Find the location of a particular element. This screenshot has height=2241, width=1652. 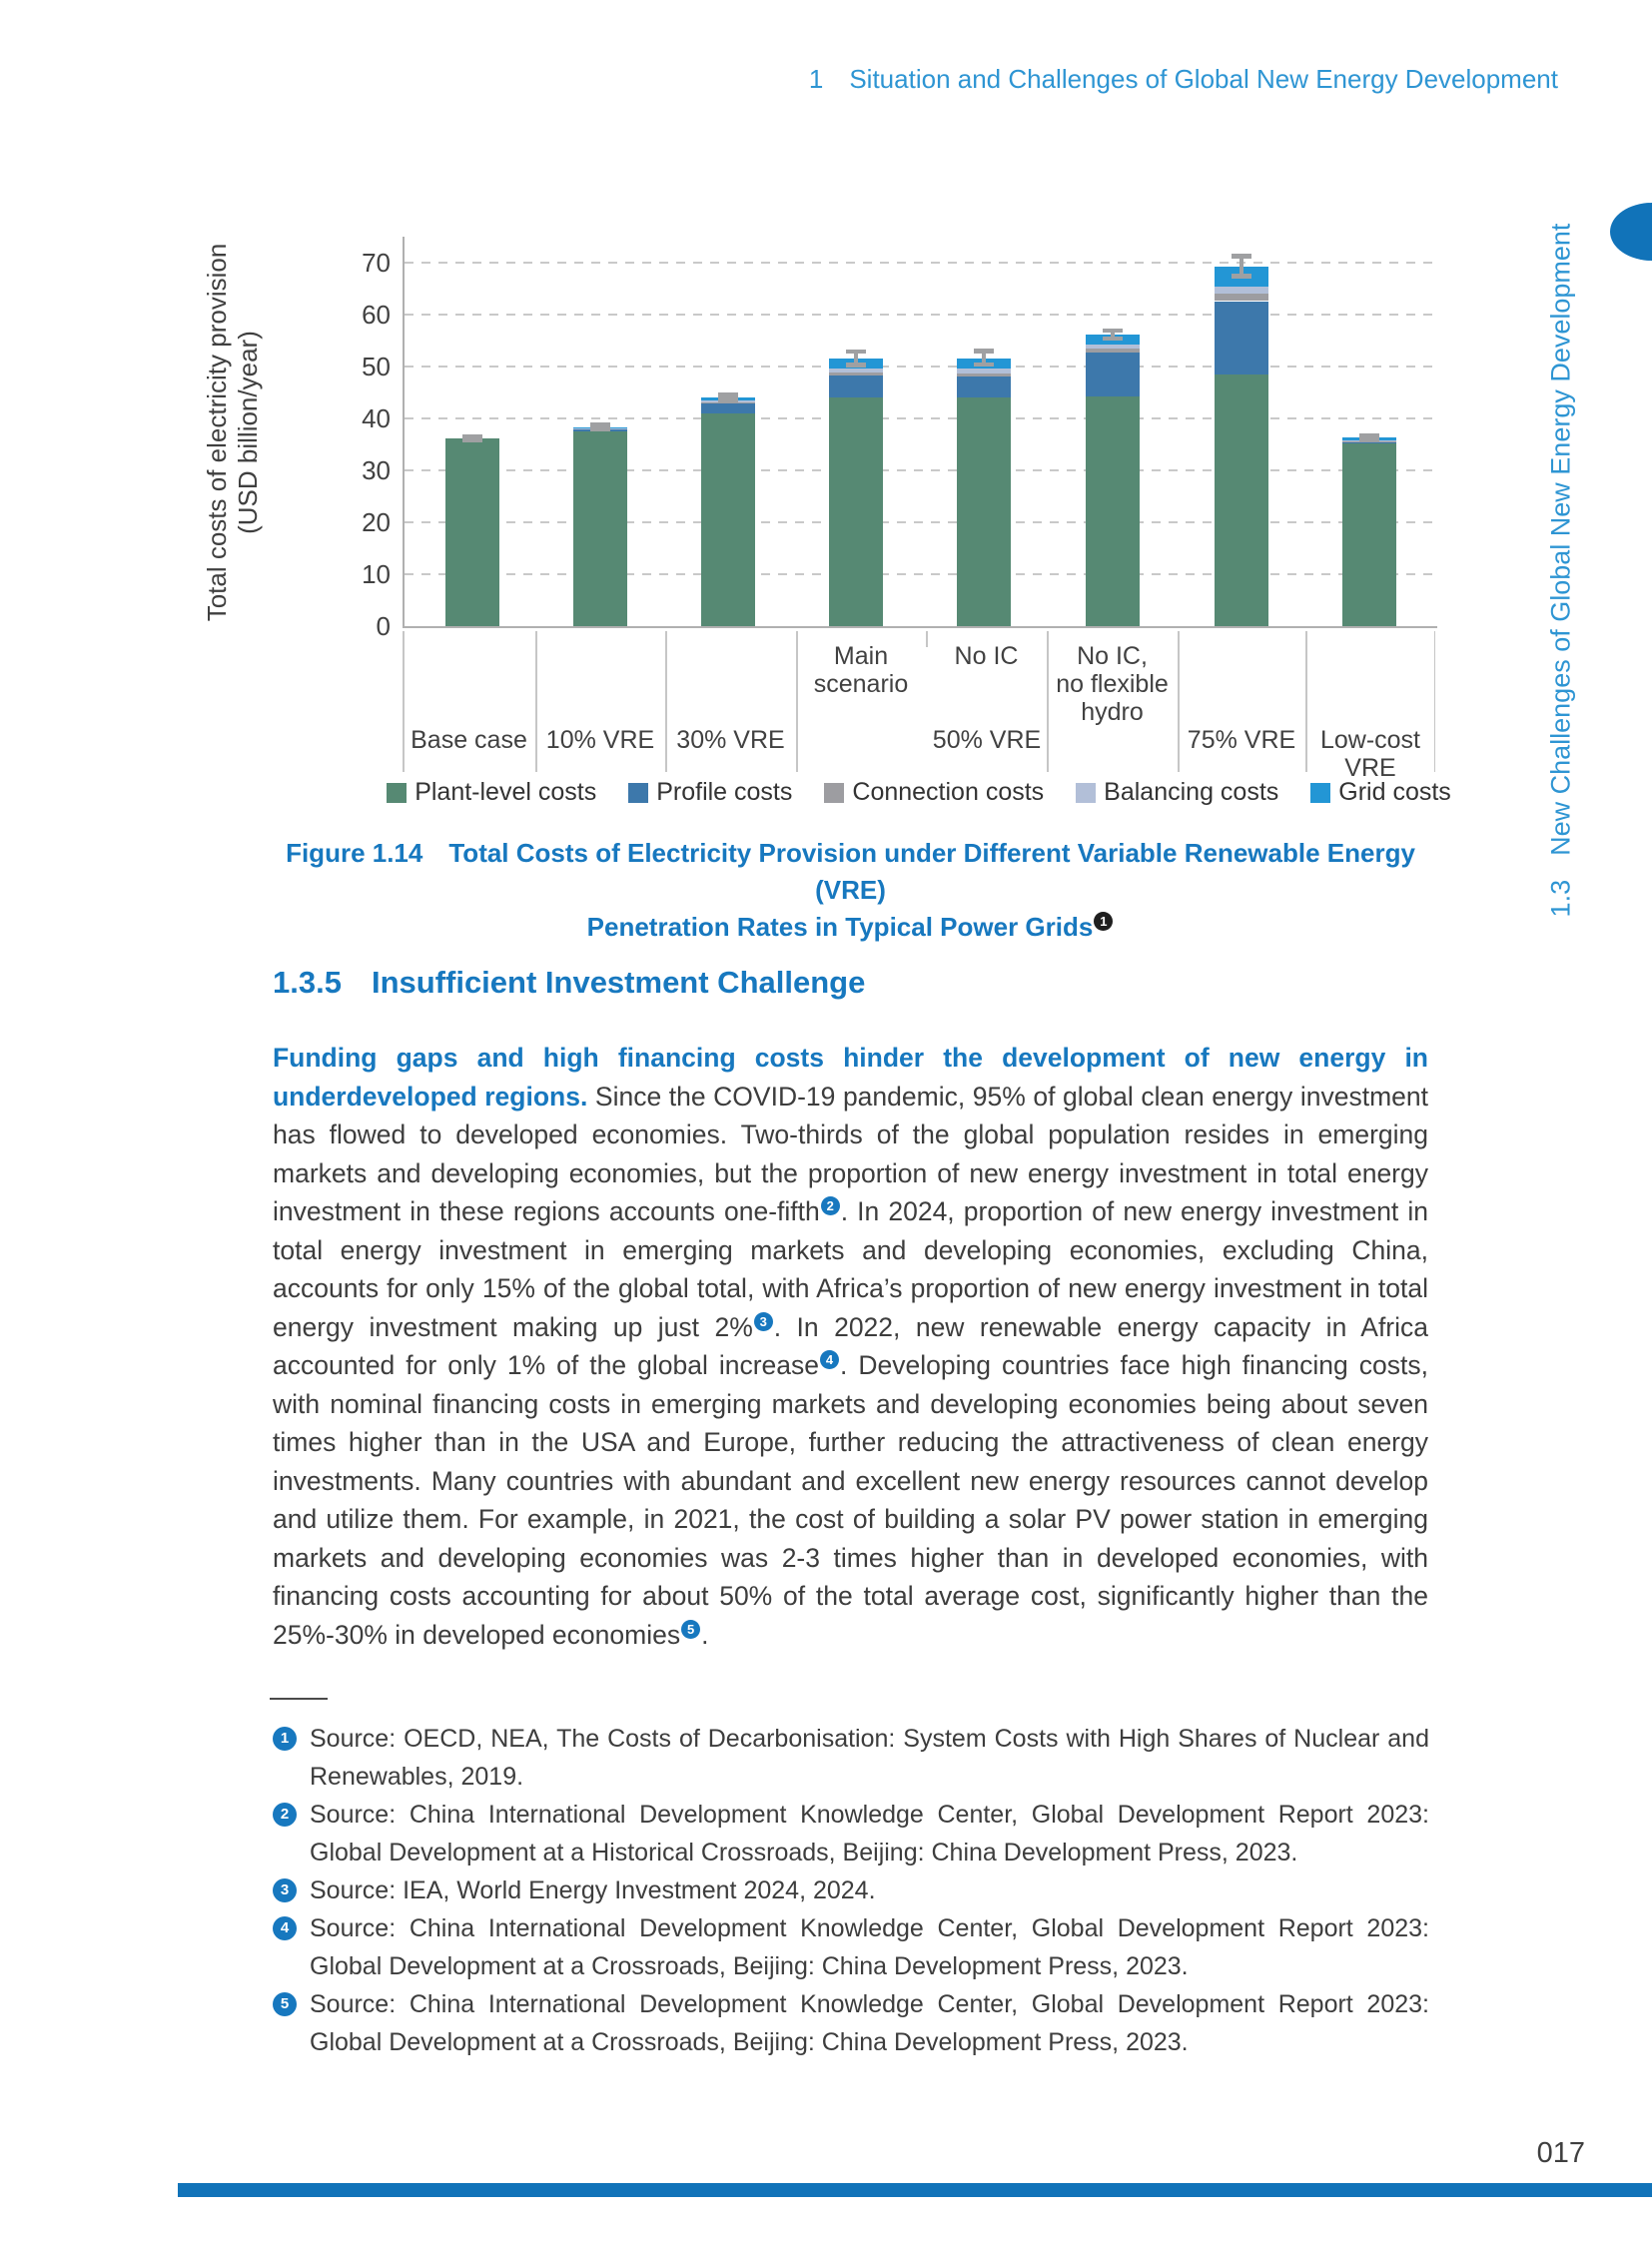

footnote-marker: 1 is located at coordinates (285, 1739).